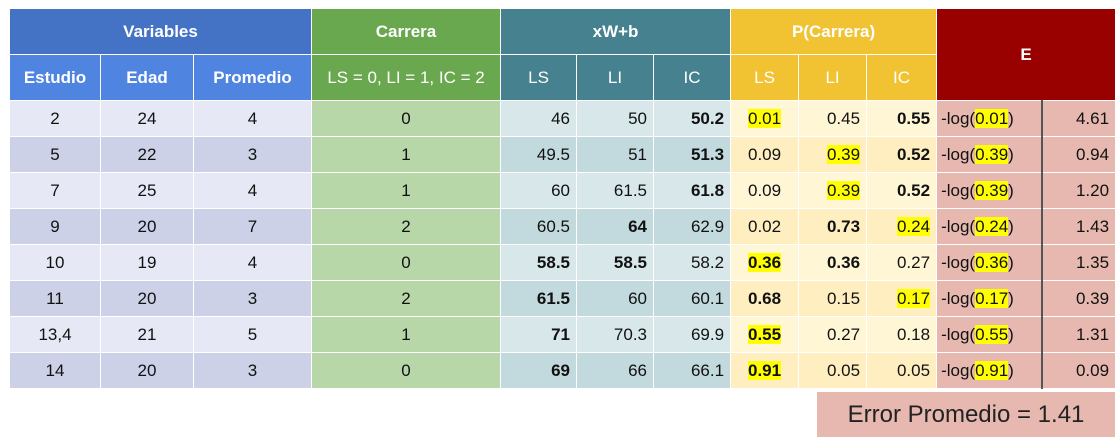 The height and width of the screenshot is (442, 1115). What do you see at coordinates (834, 31) in the screenshot?
I see `group-pcarrera: P(Carrera)` at bounding box center [834, 31].